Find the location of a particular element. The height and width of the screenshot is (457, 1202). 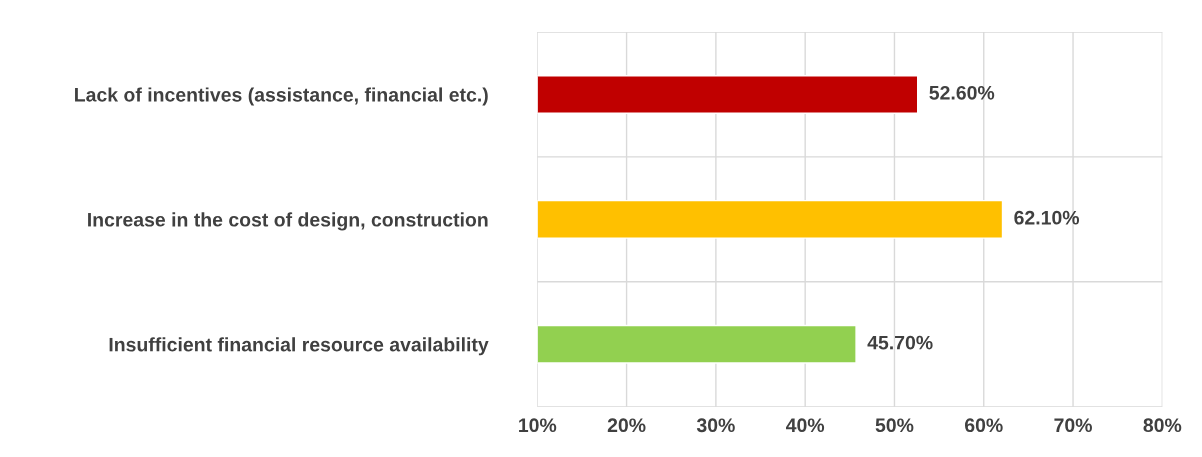

x-tick-label: 60% is located at coordinates (984, 425).